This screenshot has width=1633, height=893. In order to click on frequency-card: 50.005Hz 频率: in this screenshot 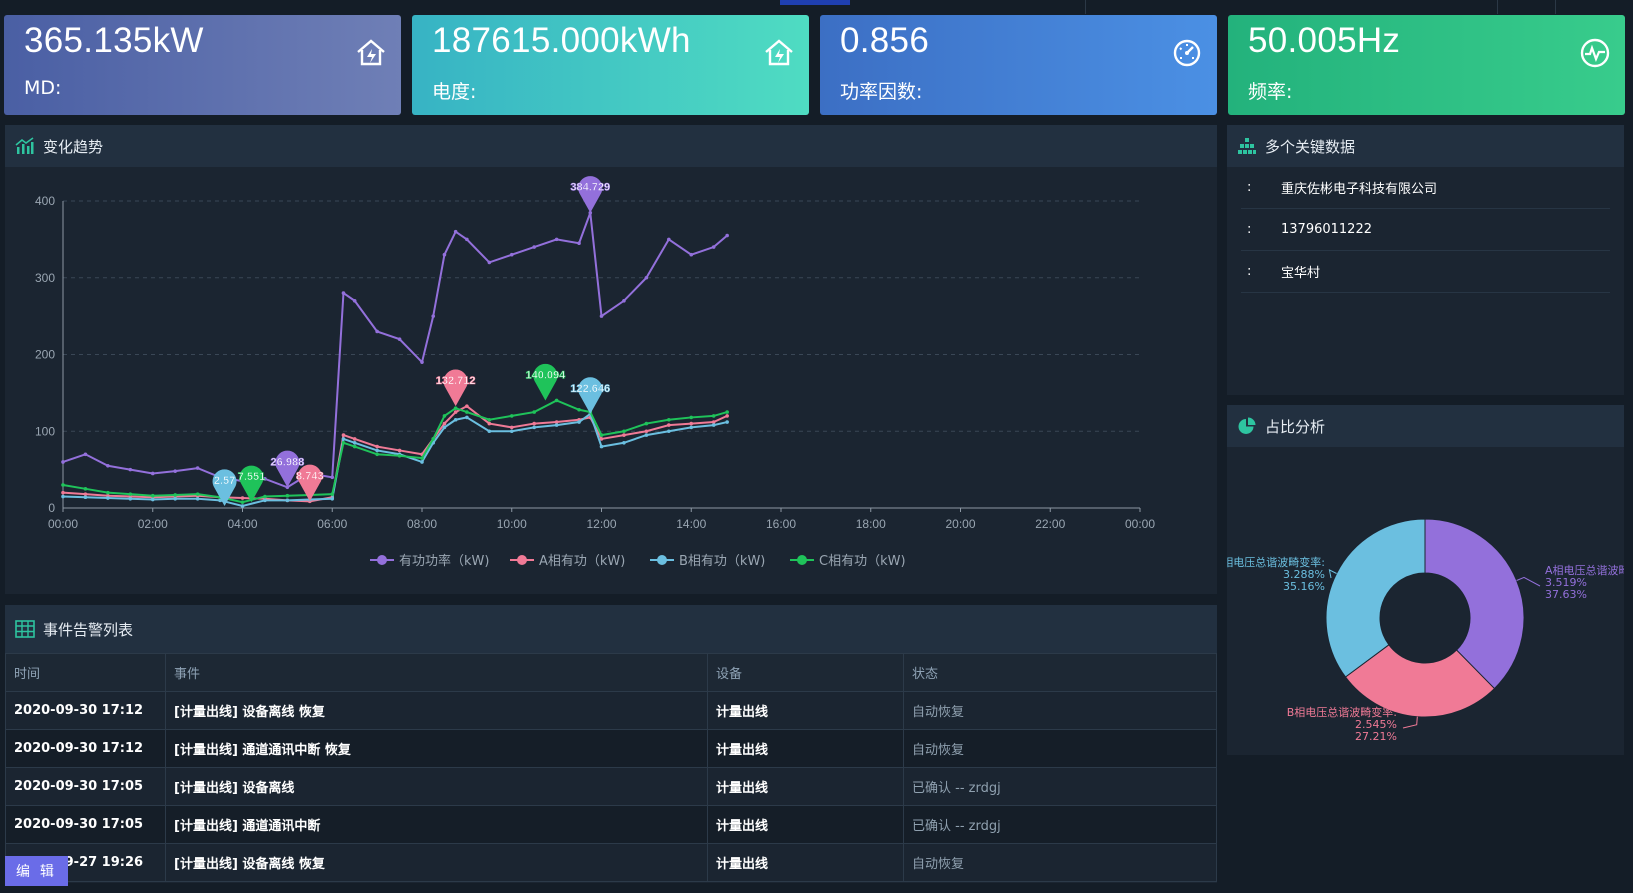, I will do `click(1426, 65)`.